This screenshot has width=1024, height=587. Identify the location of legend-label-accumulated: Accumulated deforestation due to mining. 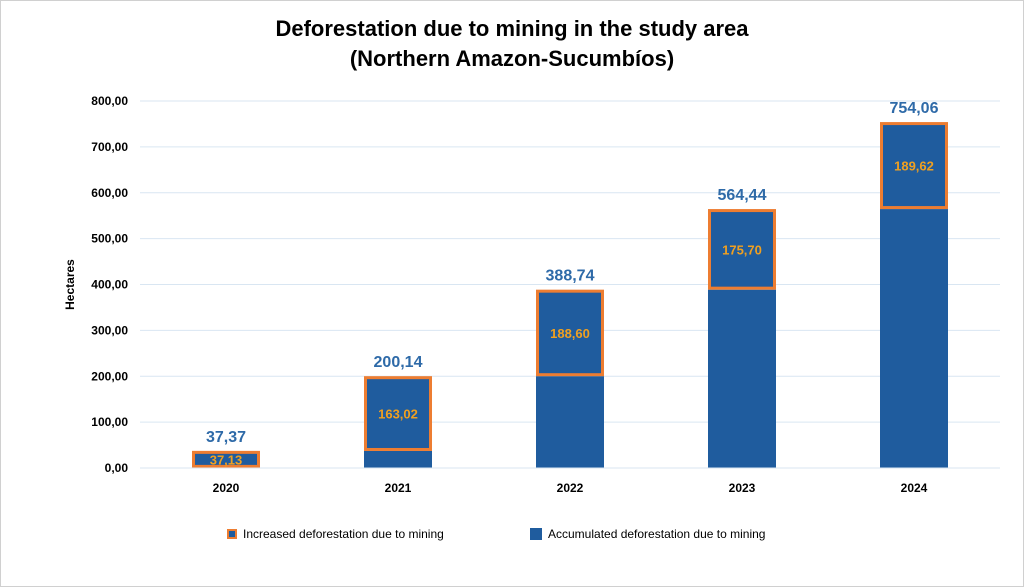
(657, 534).